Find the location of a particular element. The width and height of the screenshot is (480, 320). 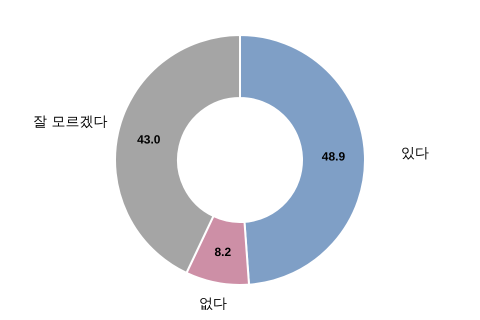

data-label: 8.2 is located at coordinates (223, 251).